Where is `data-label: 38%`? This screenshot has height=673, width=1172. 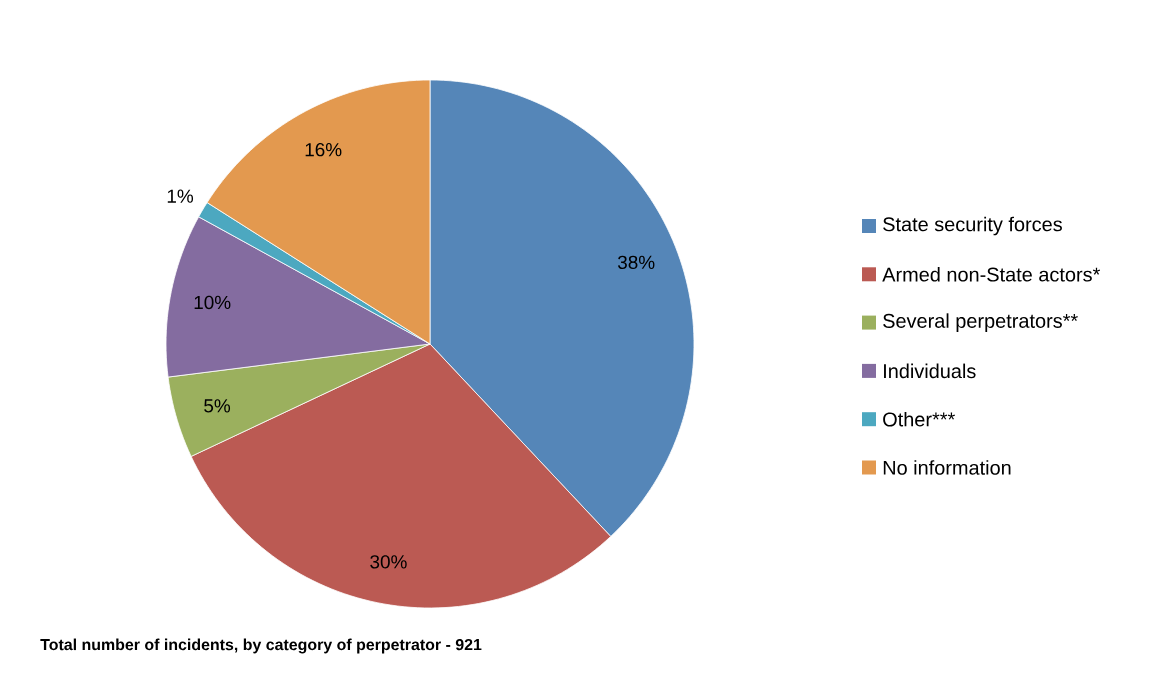 data-label: 38% is located at coordinates (636, 262).